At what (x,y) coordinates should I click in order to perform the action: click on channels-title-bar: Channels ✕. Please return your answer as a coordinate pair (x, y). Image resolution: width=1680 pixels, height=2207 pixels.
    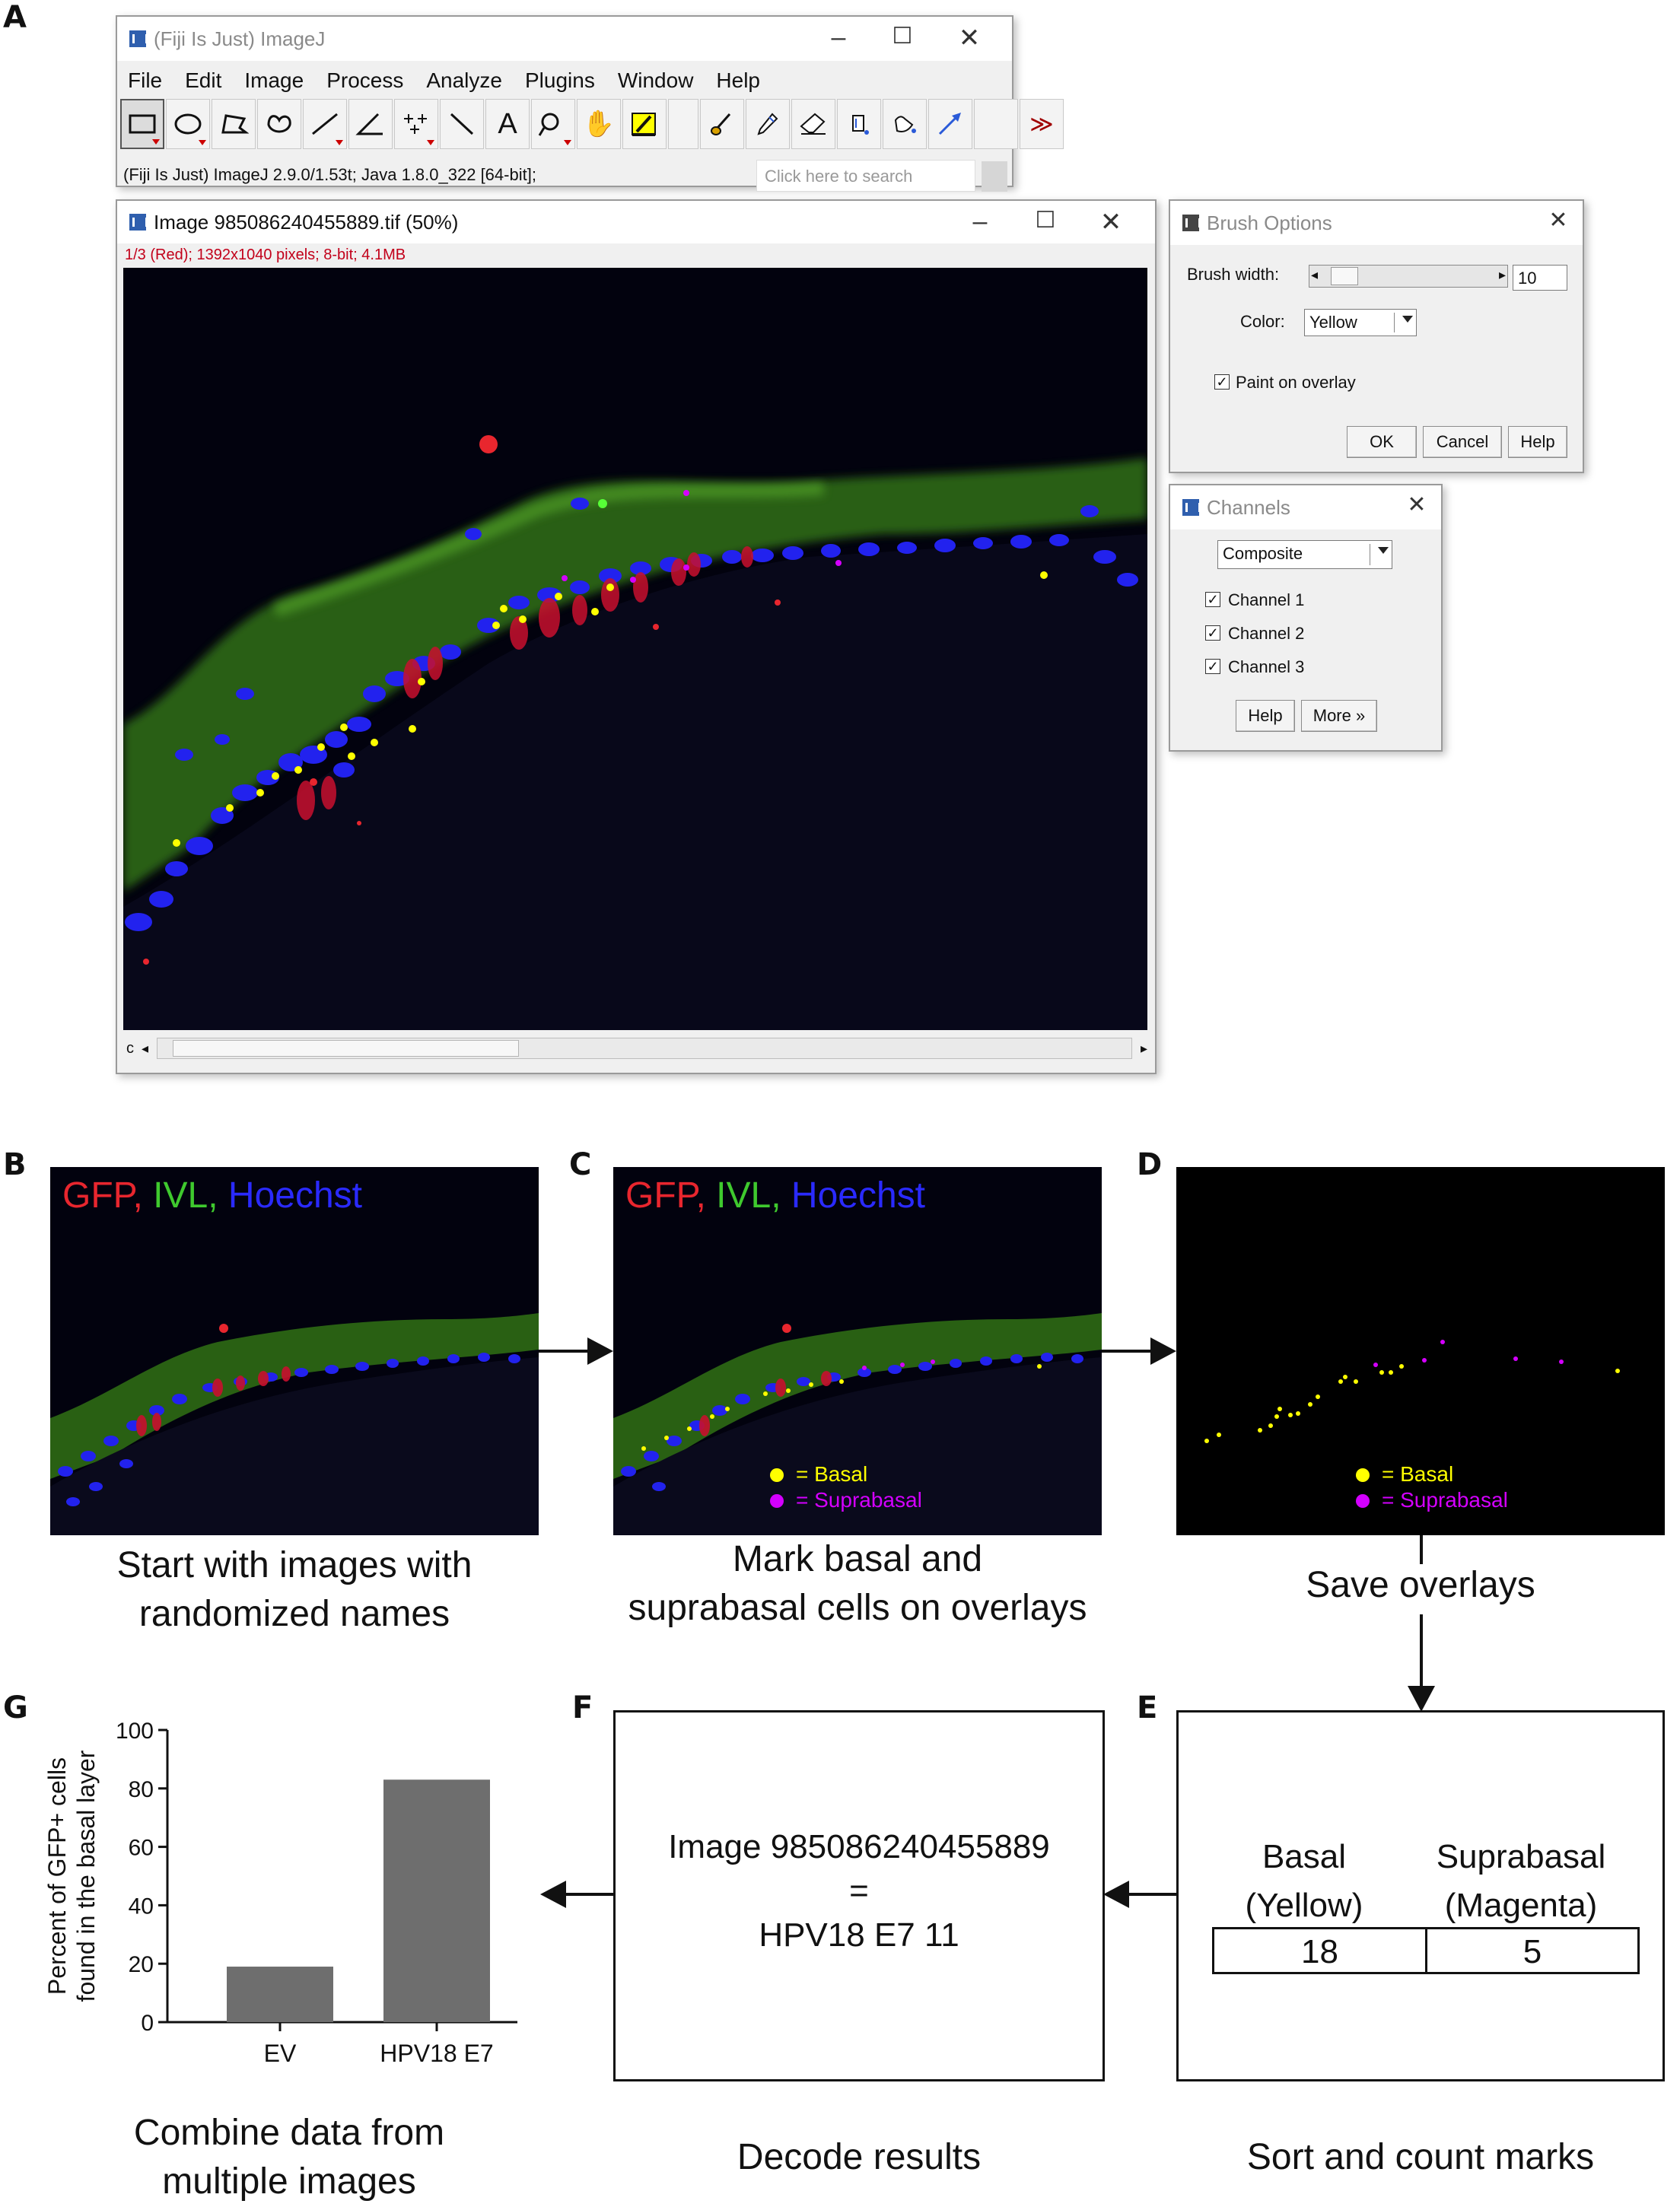
    Looking at the image, I should click on (1305, 507).